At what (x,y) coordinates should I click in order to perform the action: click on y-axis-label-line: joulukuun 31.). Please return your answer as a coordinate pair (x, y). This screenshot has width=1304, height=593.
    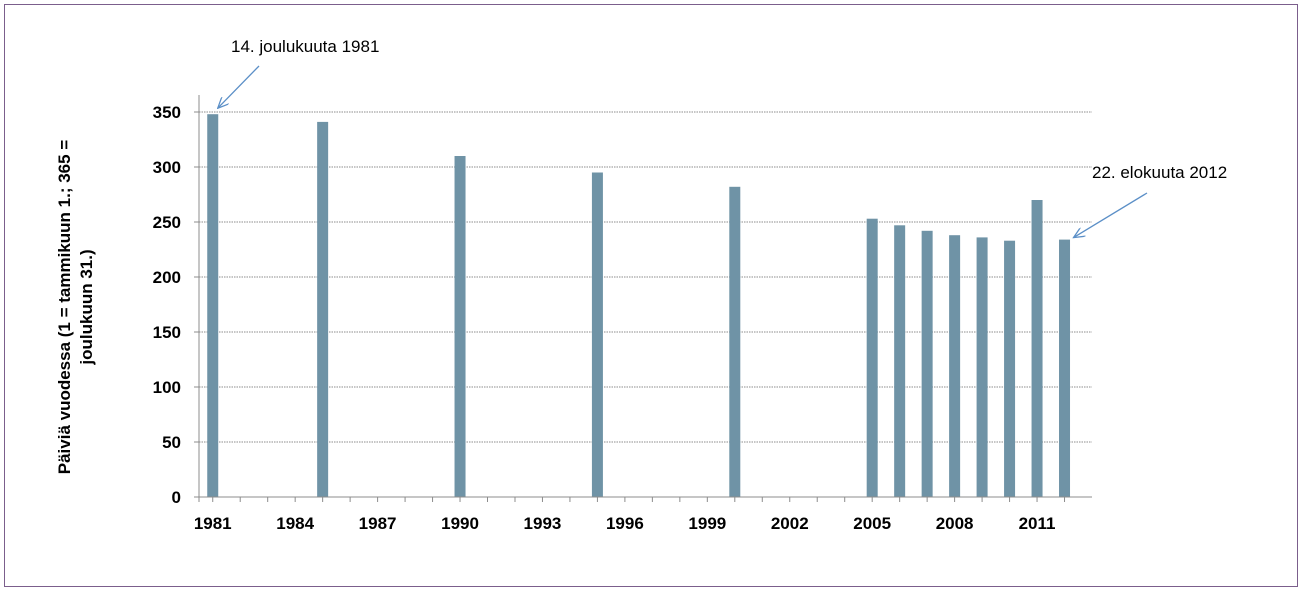
    Looking at the image, I should click on (86, 307).